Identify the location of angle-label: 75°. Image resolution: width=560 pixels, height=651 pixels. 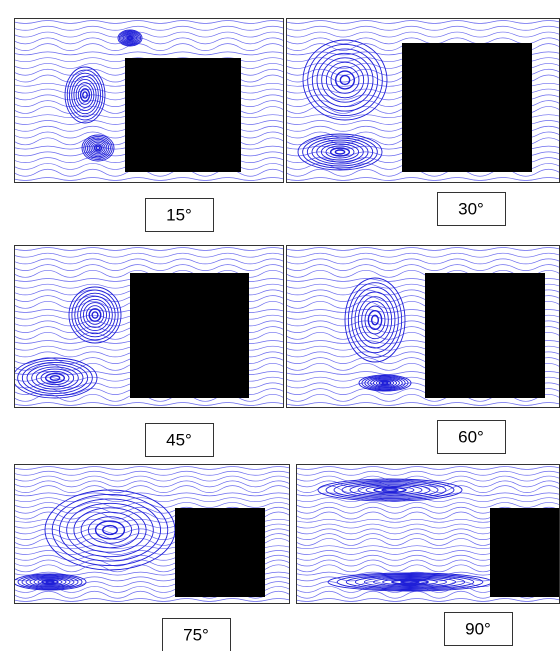
(196, 634).